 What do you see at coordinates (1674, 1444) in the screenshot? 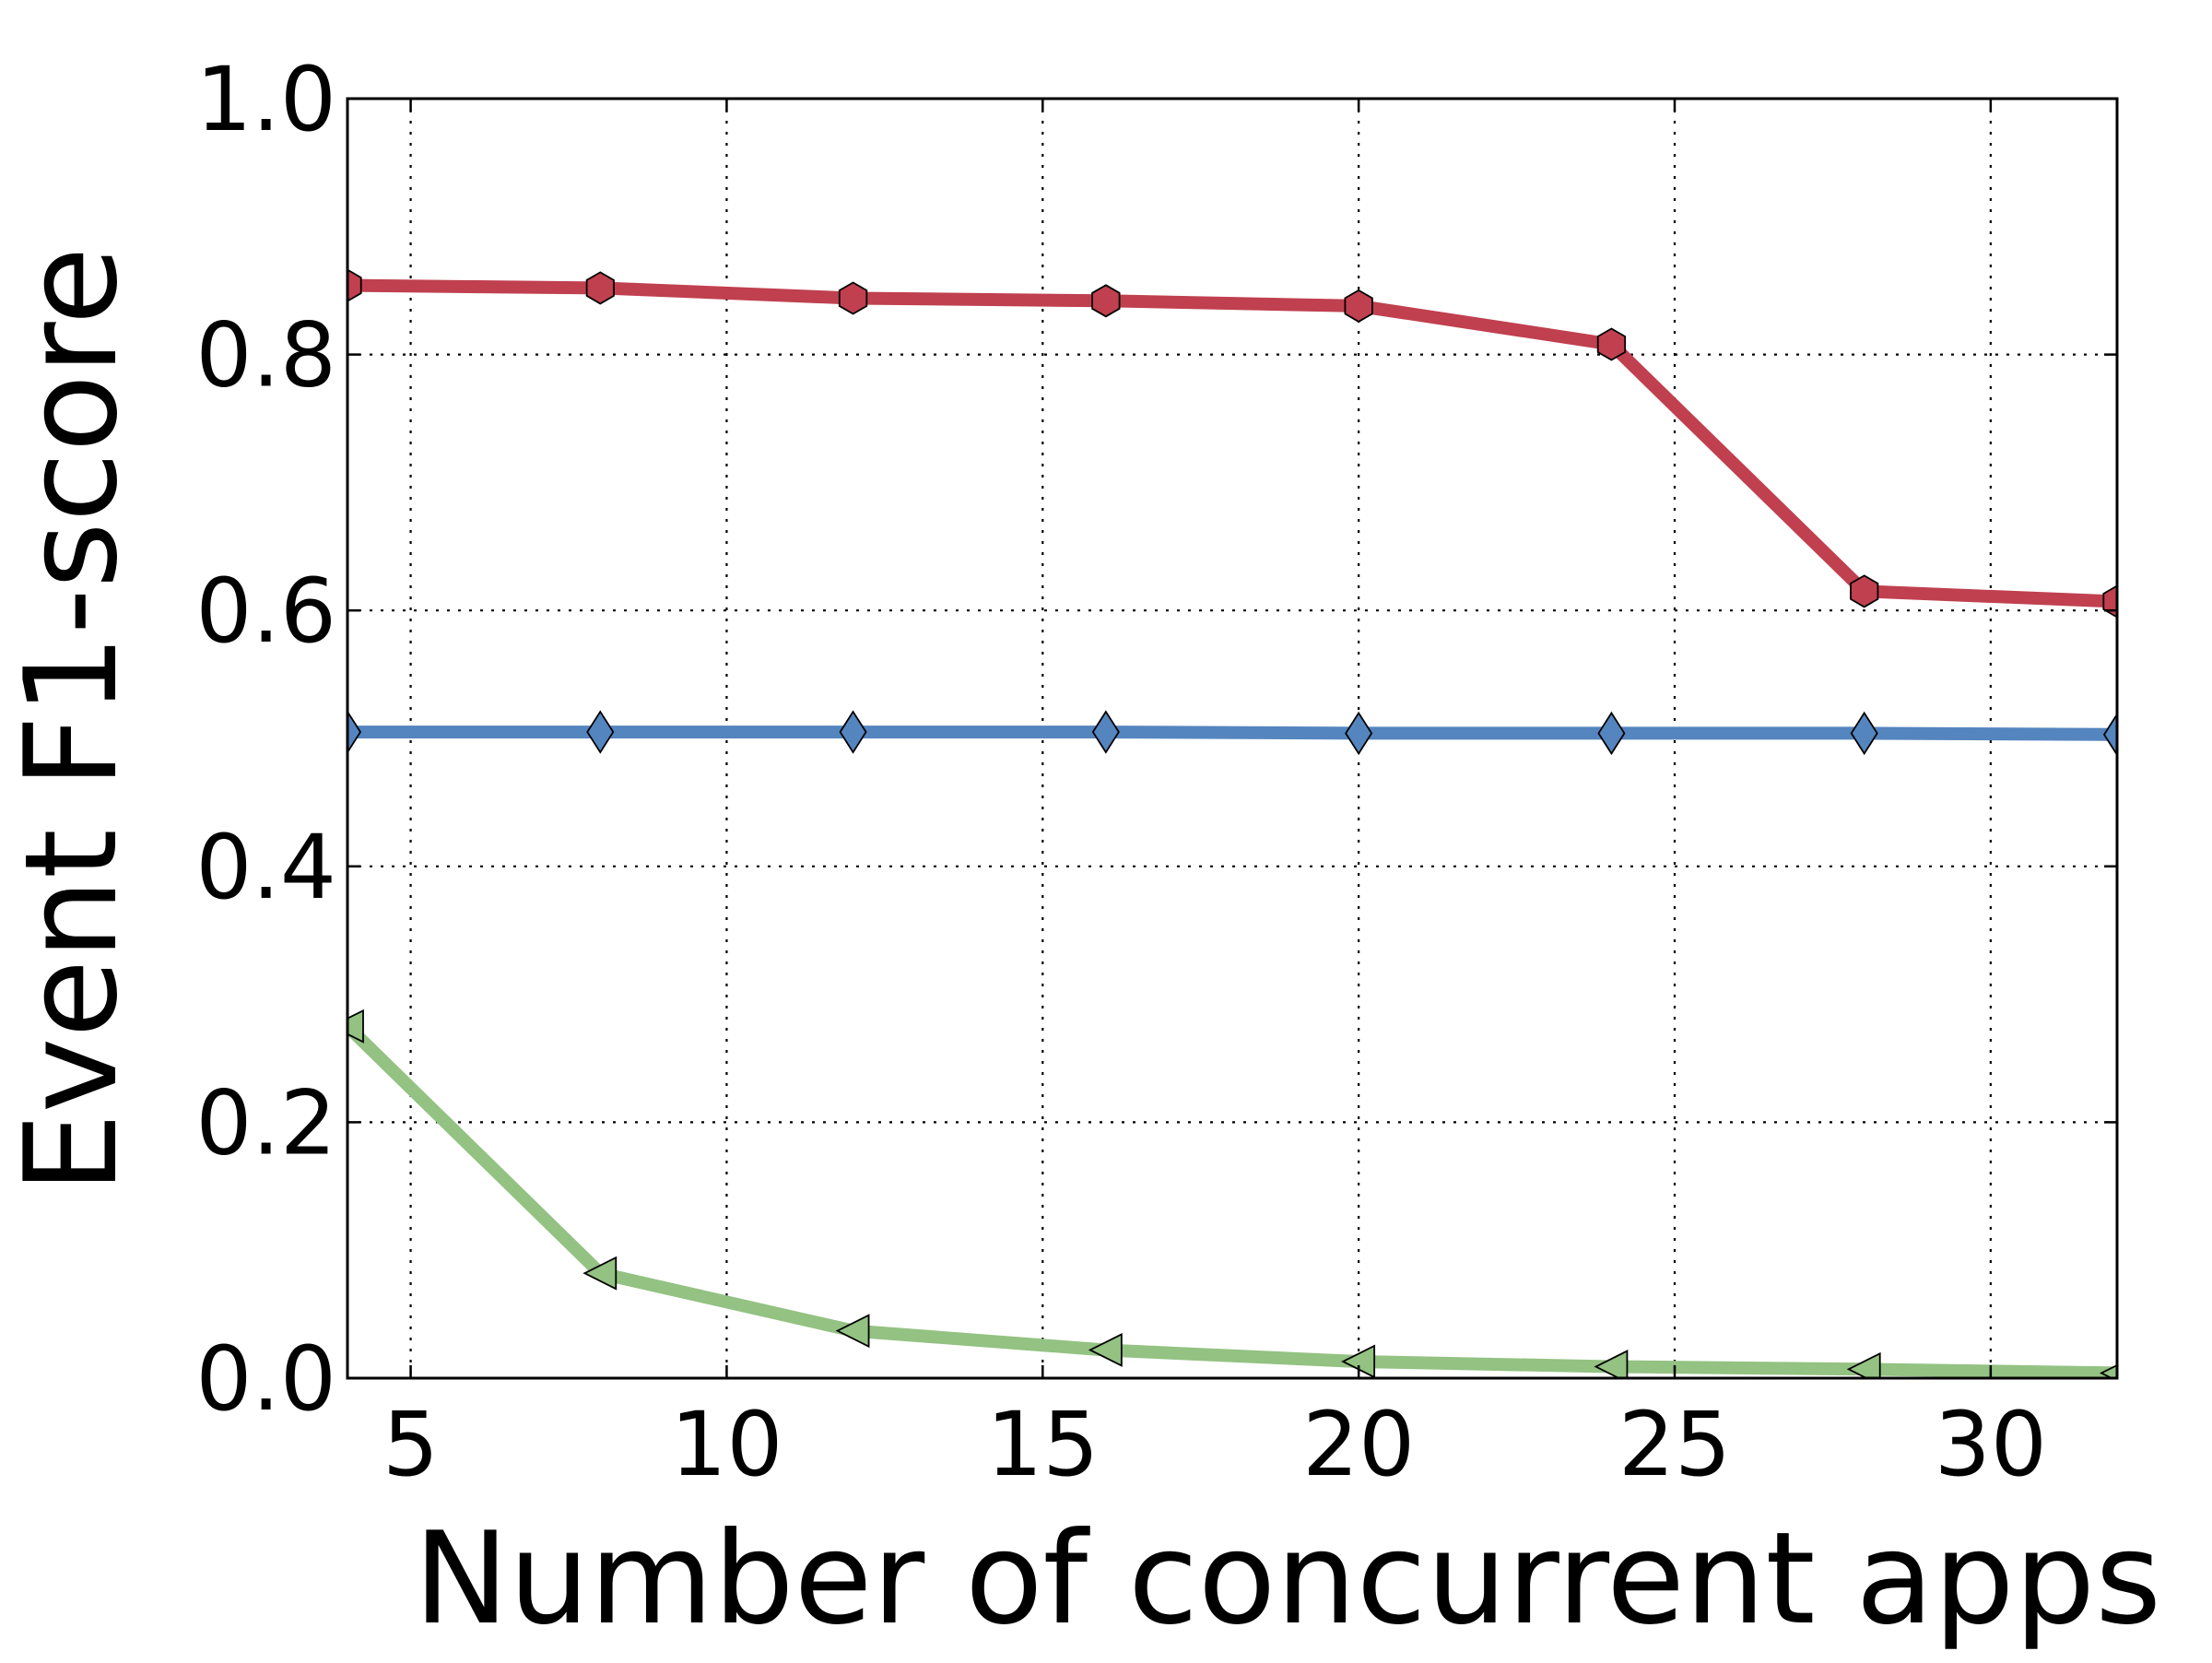
I see `x-tick-label: 25` at bounding box center [1674, 1444].